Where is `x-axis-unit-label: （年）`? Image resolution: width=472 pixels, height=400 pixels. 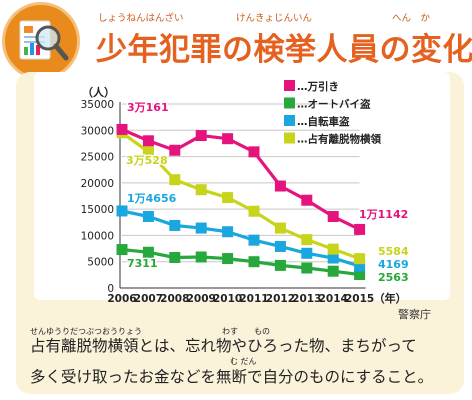
x-axis-unit-label: （年） is located at coordinates (390, 298).